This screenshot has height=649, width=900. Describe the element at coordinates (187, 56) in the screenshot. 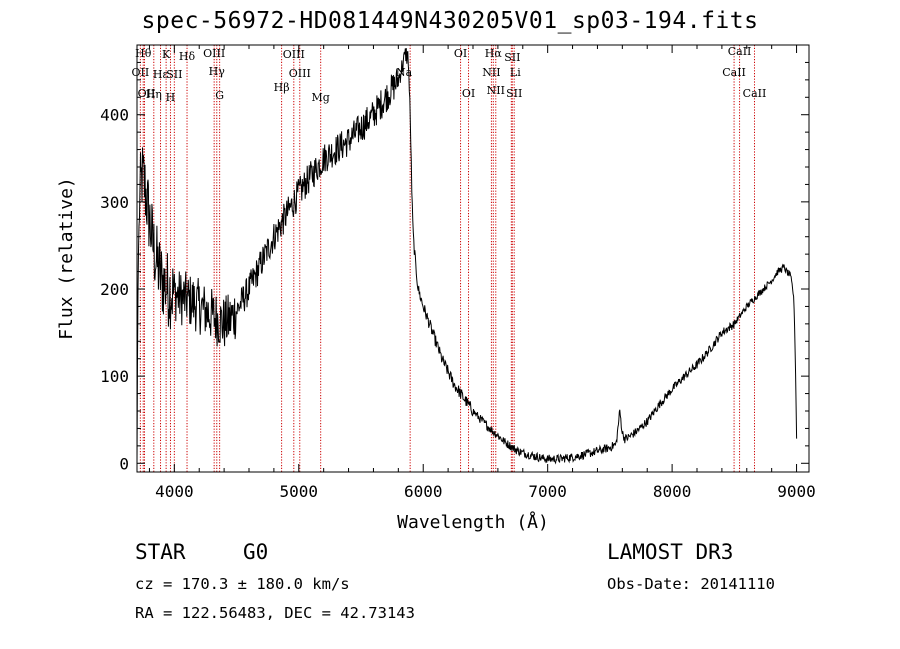

I see `spectral-line-label: Hδ` at that location.